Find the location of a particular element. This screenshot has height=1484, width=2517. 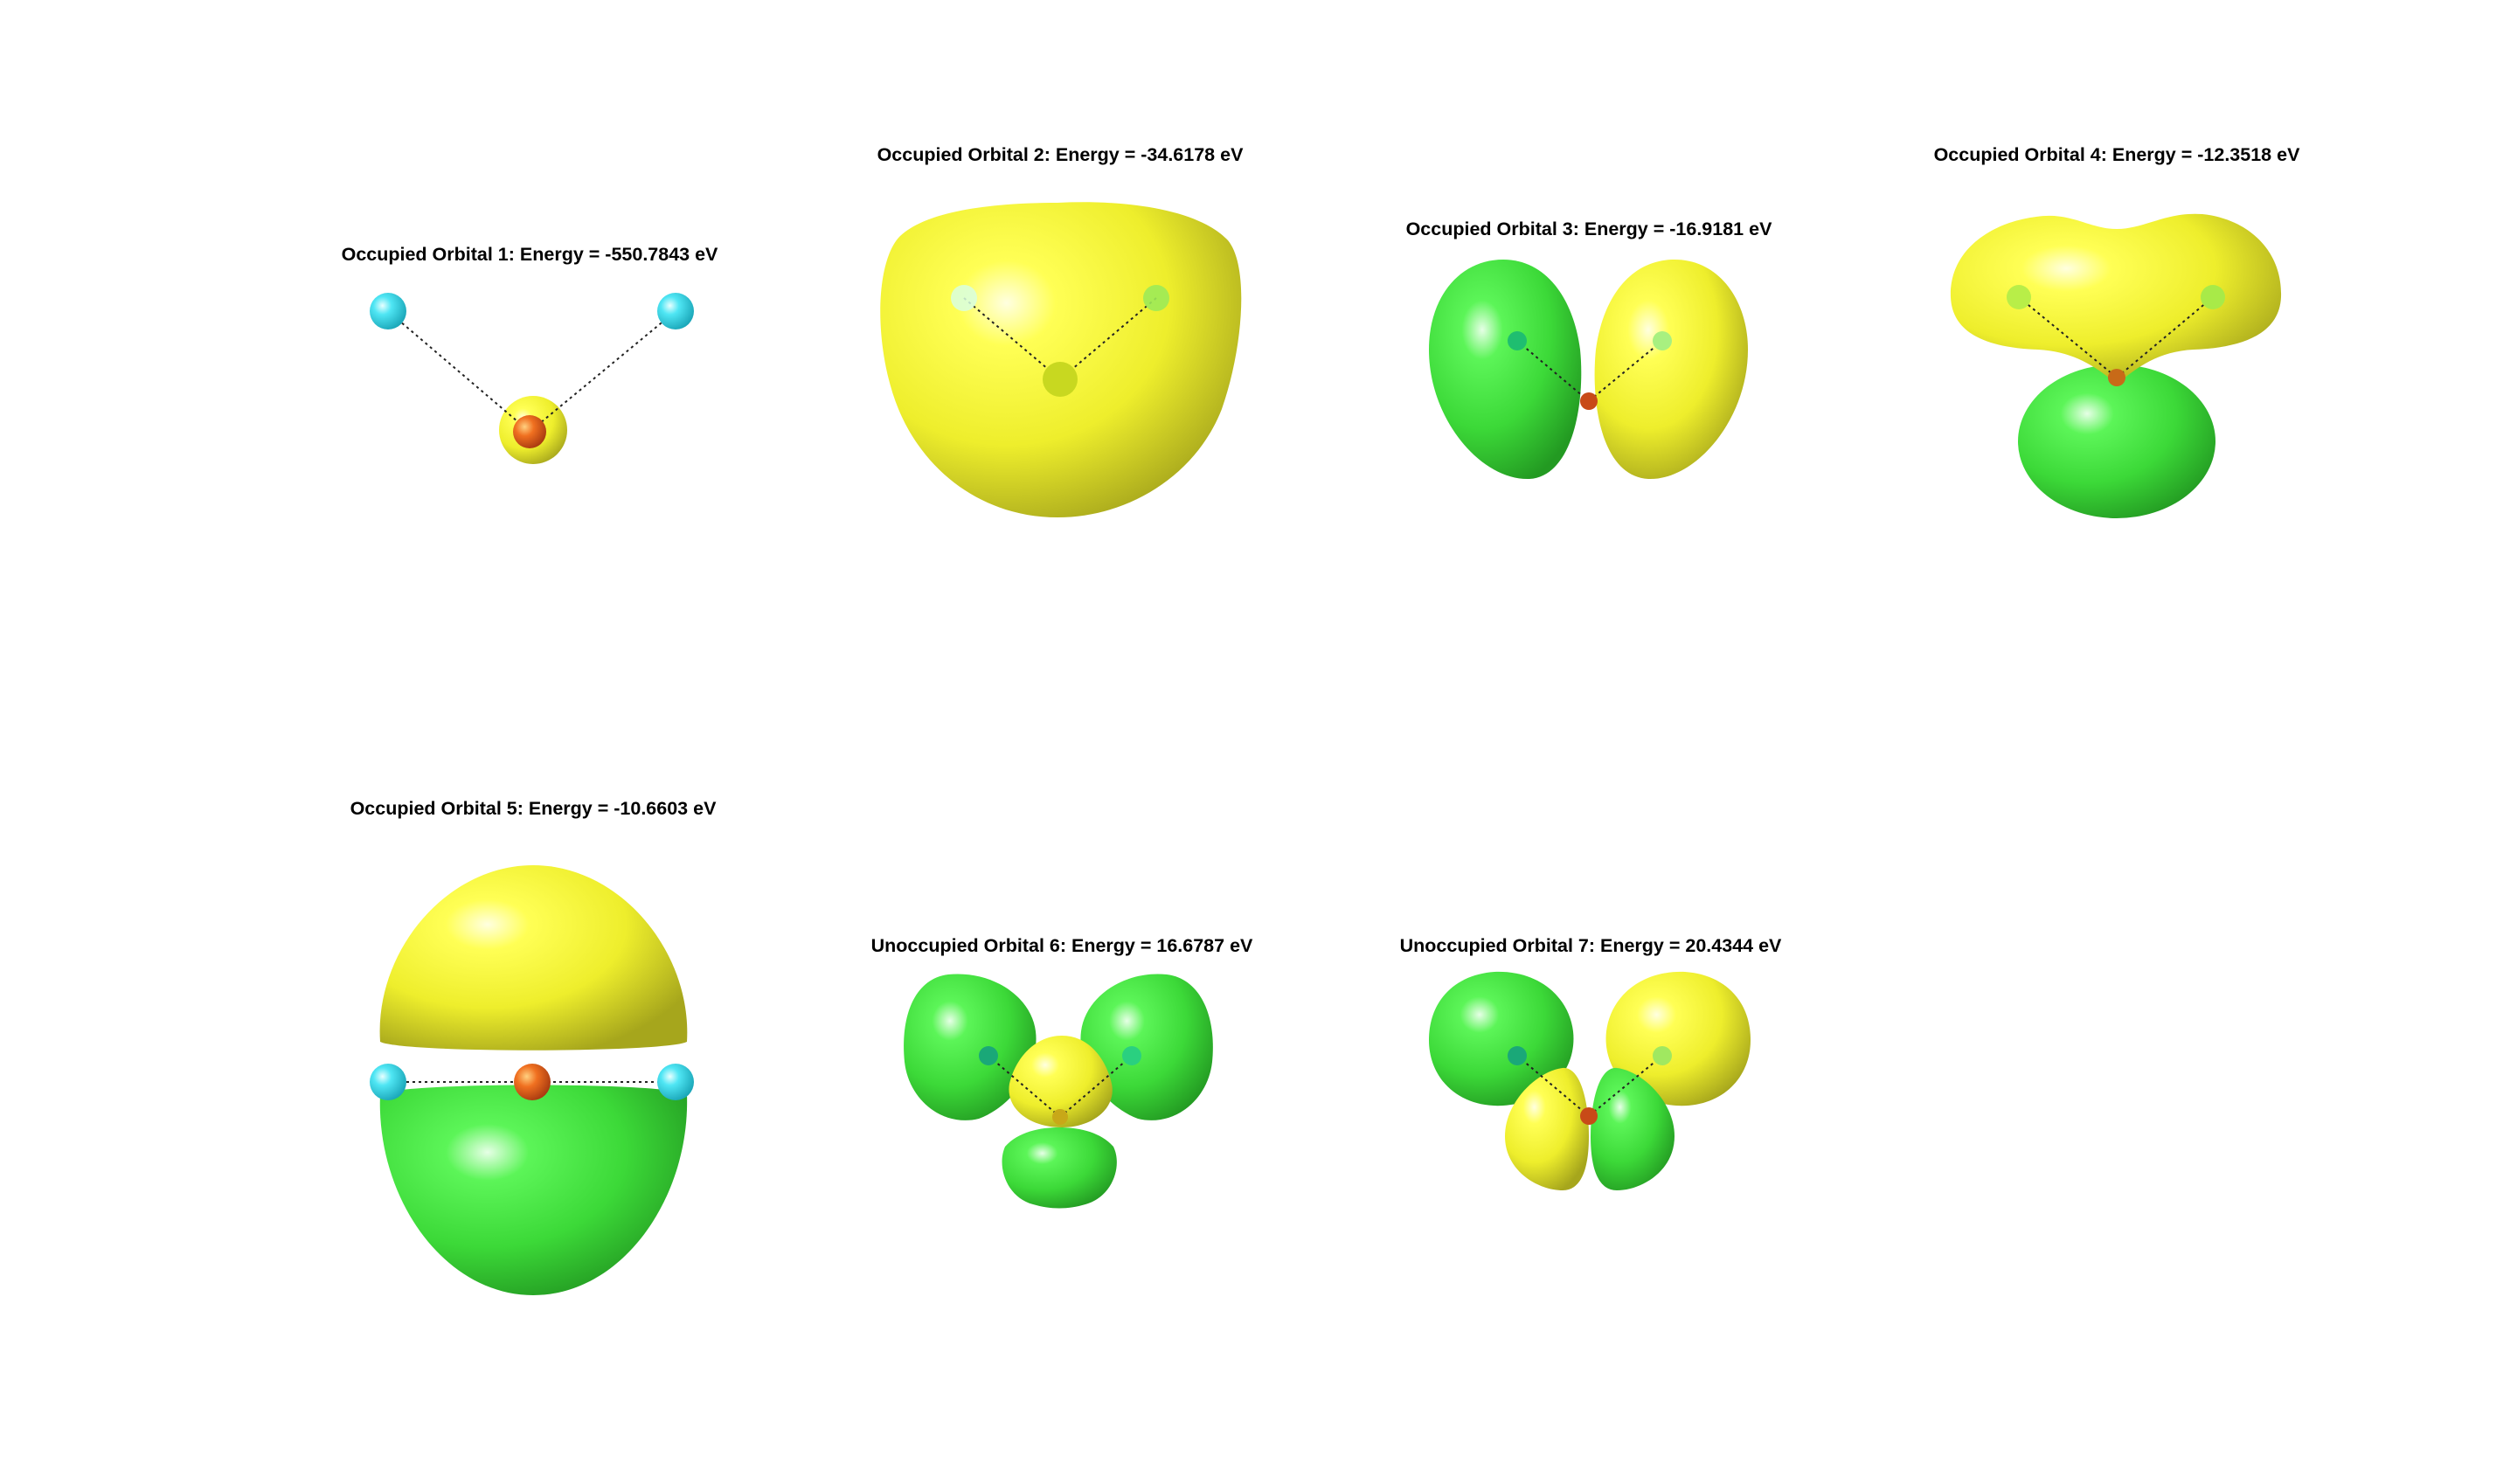

orbital-4-lobes is located at coordinates (2116, 365).